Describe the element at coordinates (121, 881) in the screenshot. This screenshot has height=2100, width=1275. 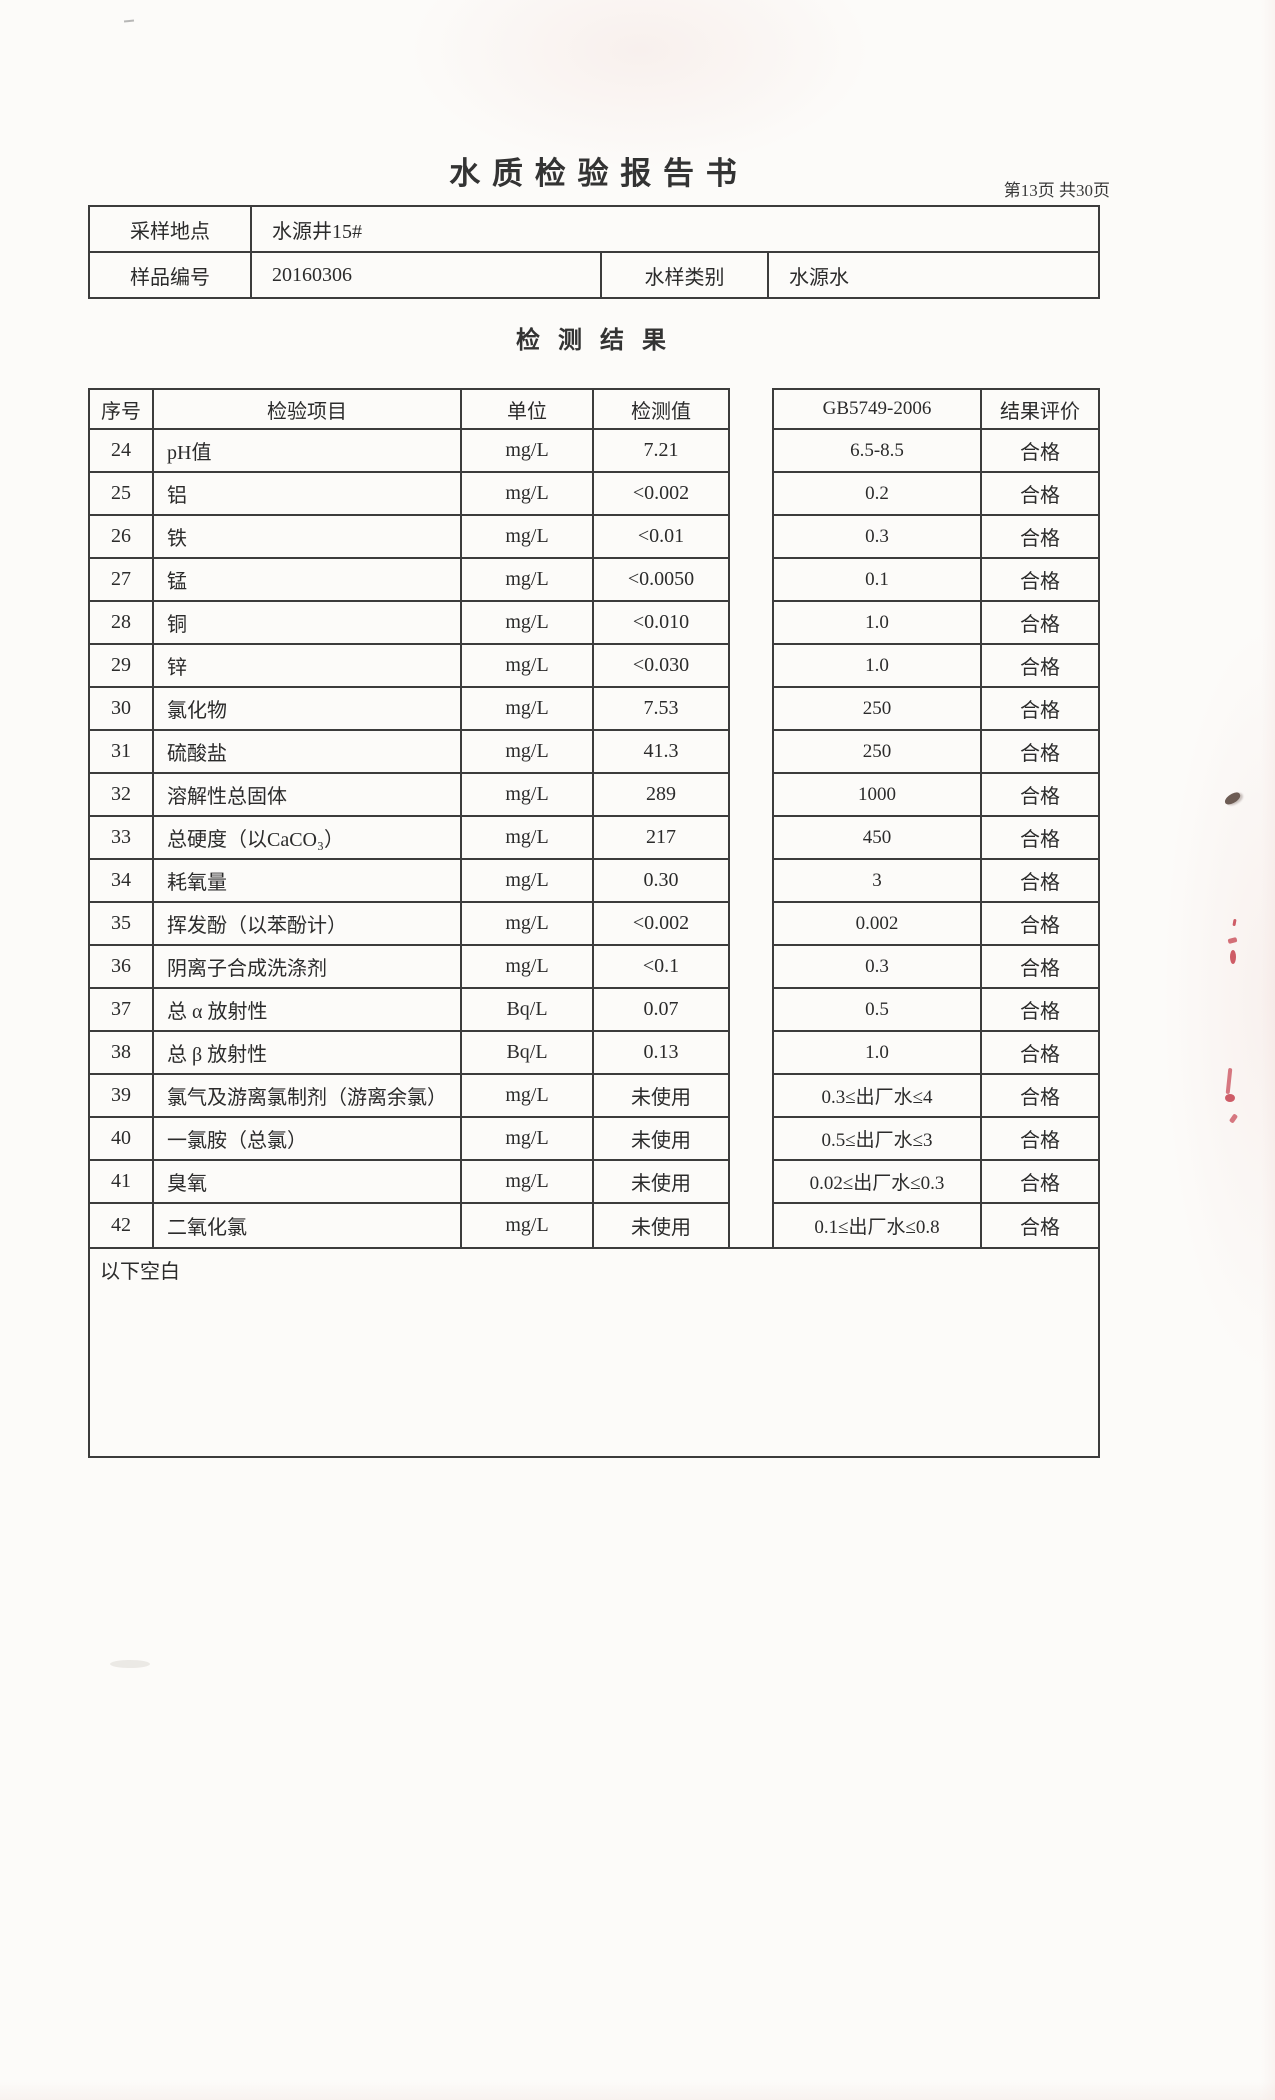
I see `cell-no: 34` at that location.